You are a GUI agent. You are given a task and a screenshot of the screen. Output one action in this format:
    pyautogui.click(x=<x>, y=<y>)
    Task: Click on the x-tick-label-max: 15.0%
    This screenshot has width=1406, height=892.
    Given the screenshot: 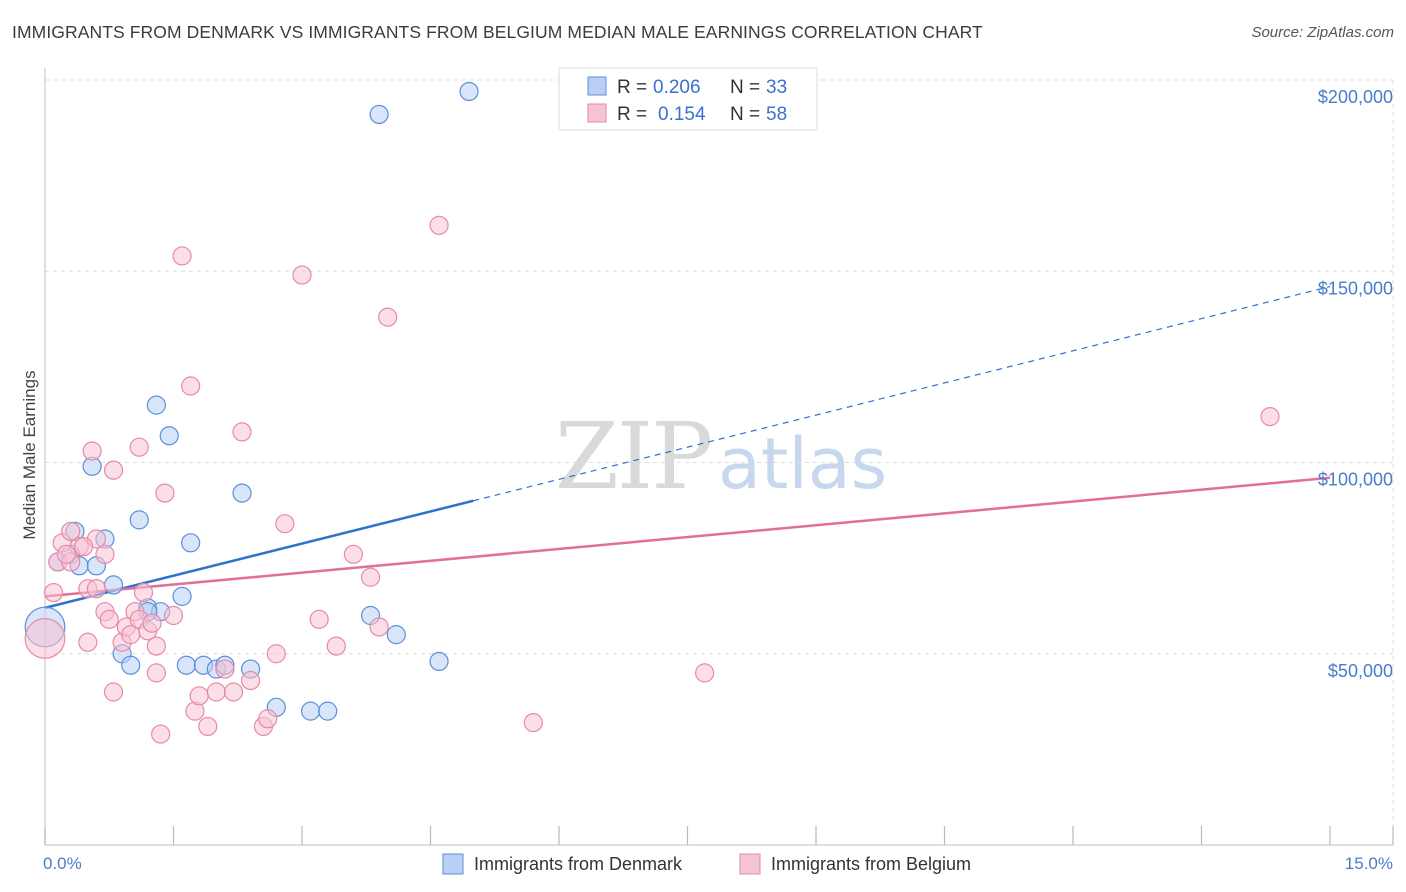 What is the action you would take?
    pyautogui.click(x=1369, y=863)
    